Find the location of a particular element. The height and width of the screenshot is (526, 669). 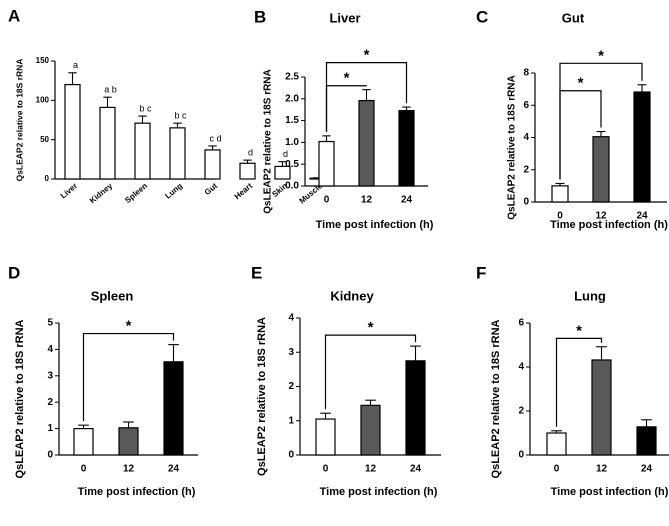

y-tick-label-B: 2.5 is located at coordinates (292, 77).